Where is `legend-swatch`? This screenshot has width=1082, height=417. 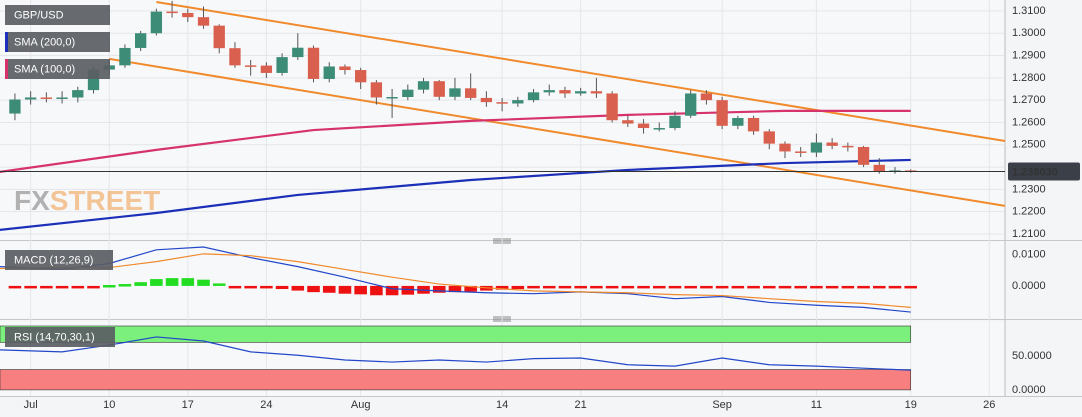 legend-swatch is located at coordinates (6, 42).